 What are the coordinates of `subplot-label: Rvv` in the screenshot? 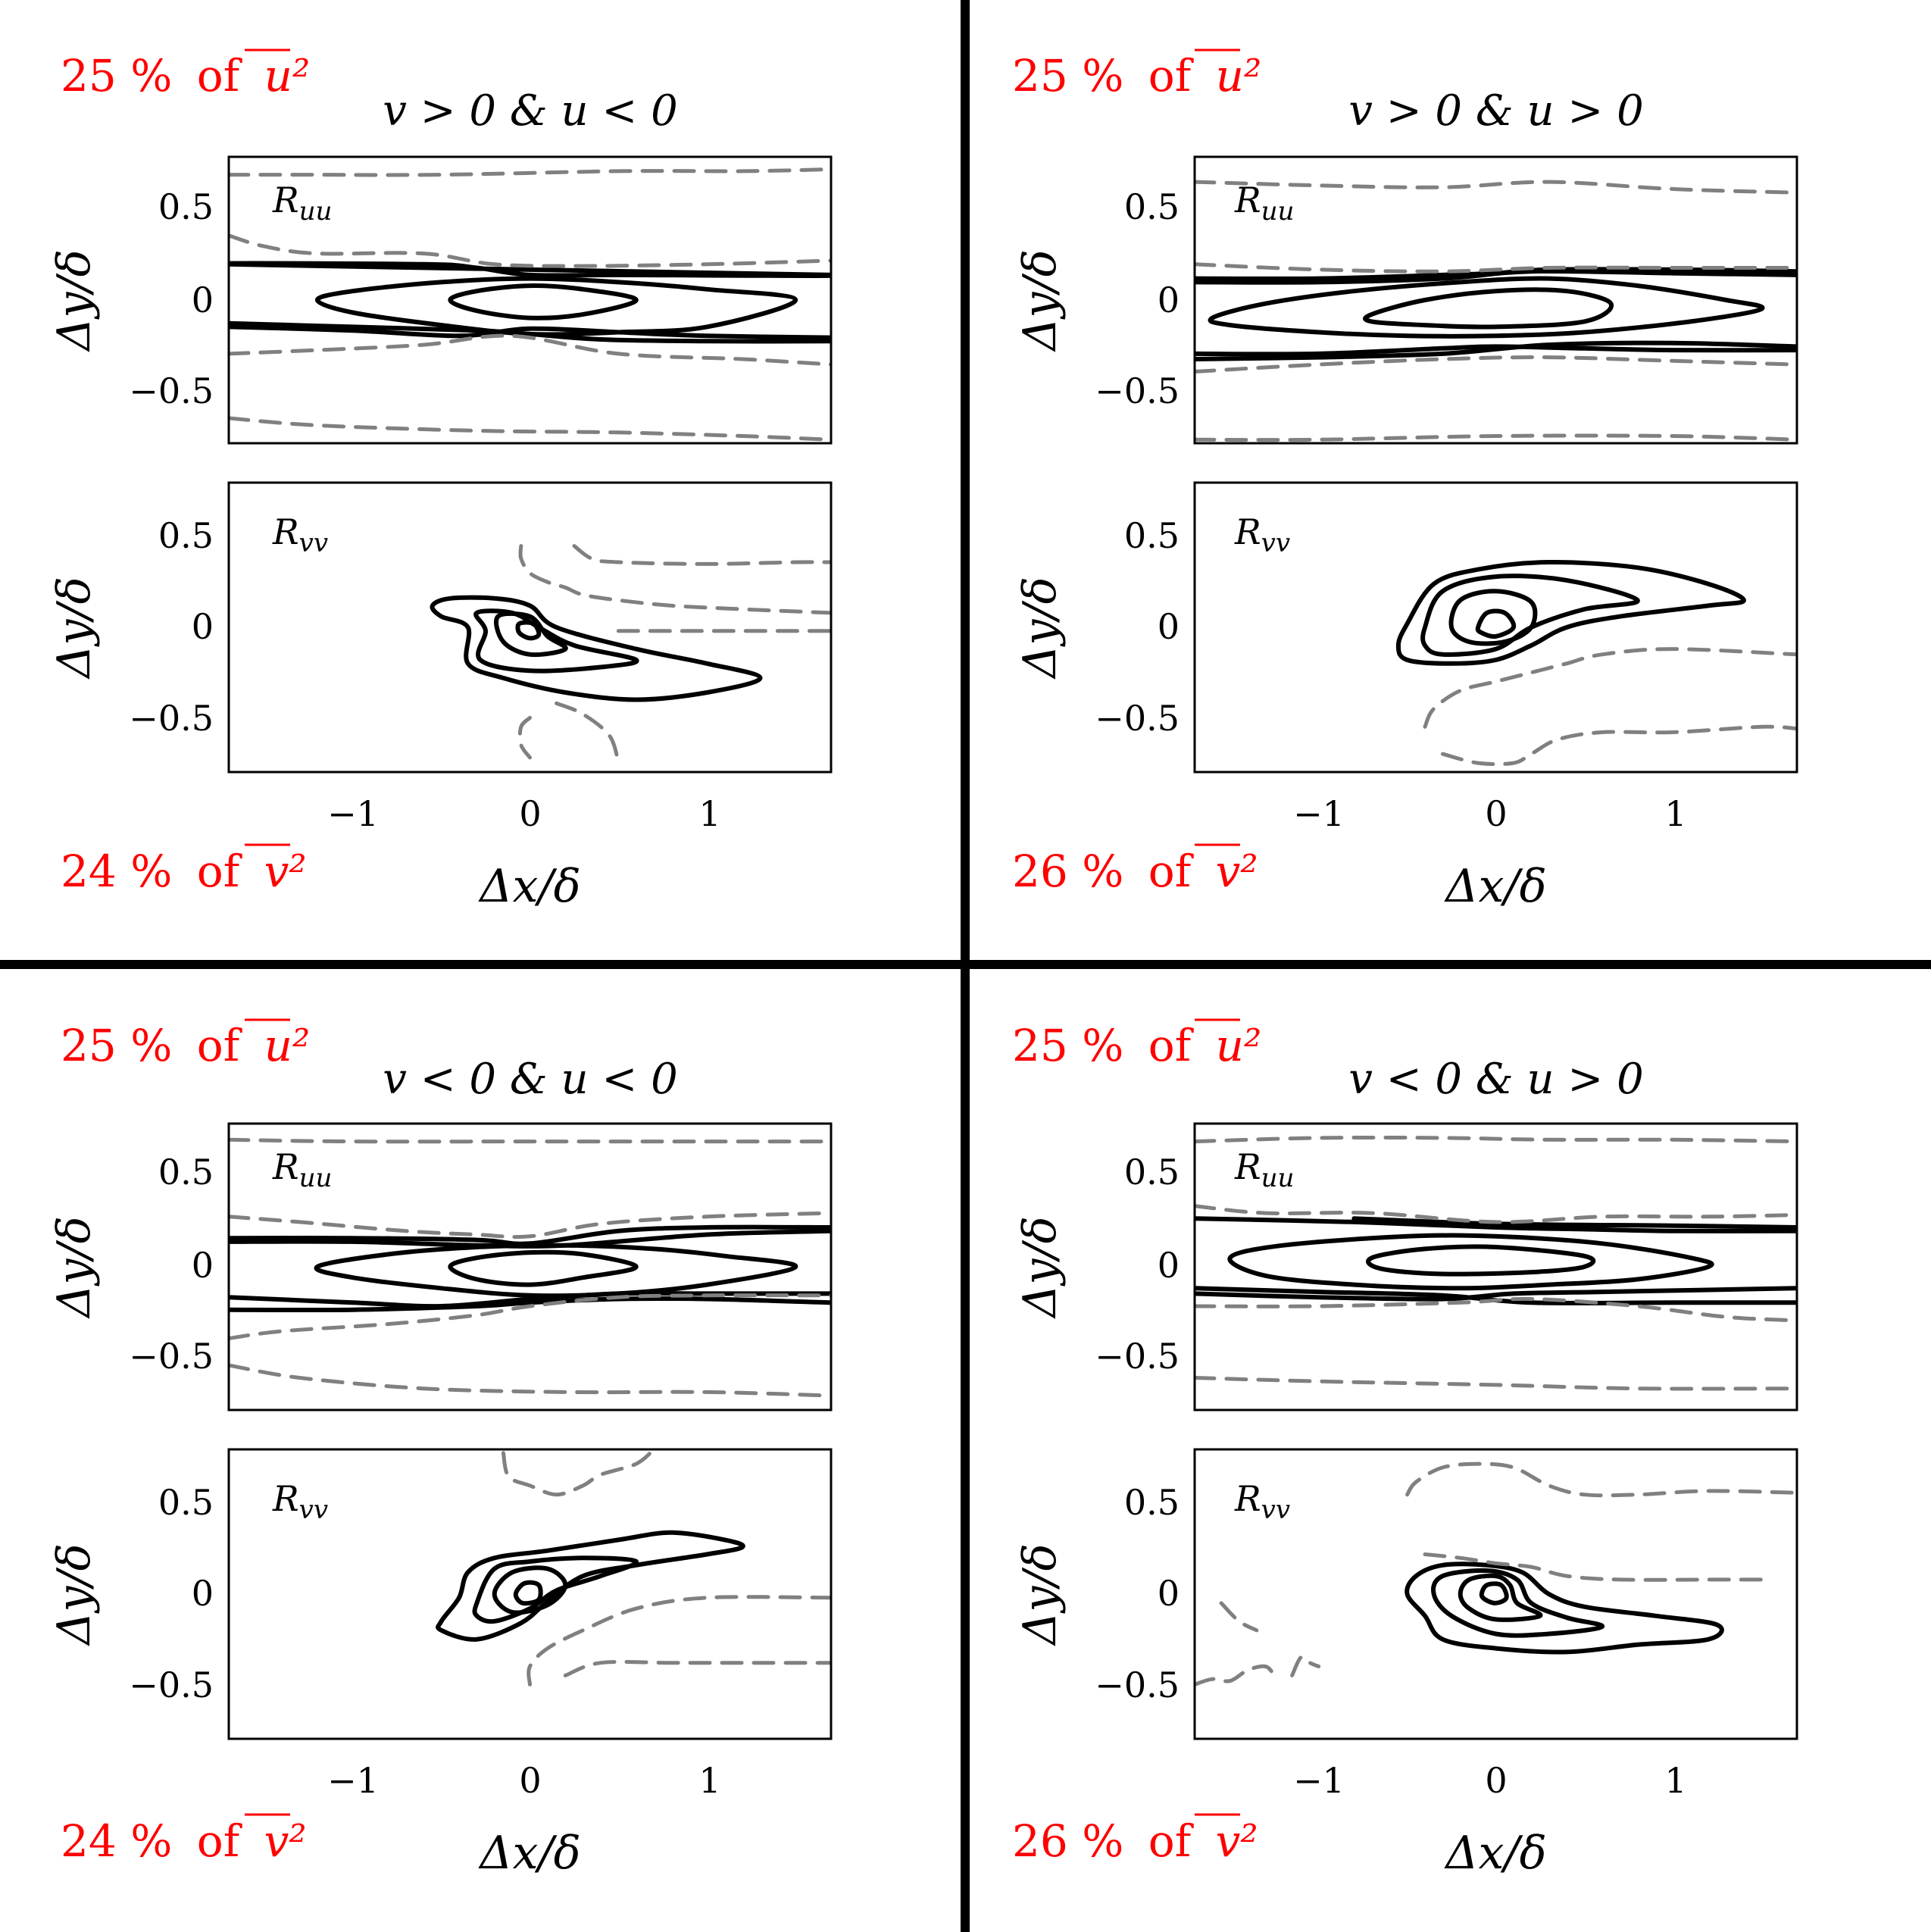 It's located at (300, 1501).